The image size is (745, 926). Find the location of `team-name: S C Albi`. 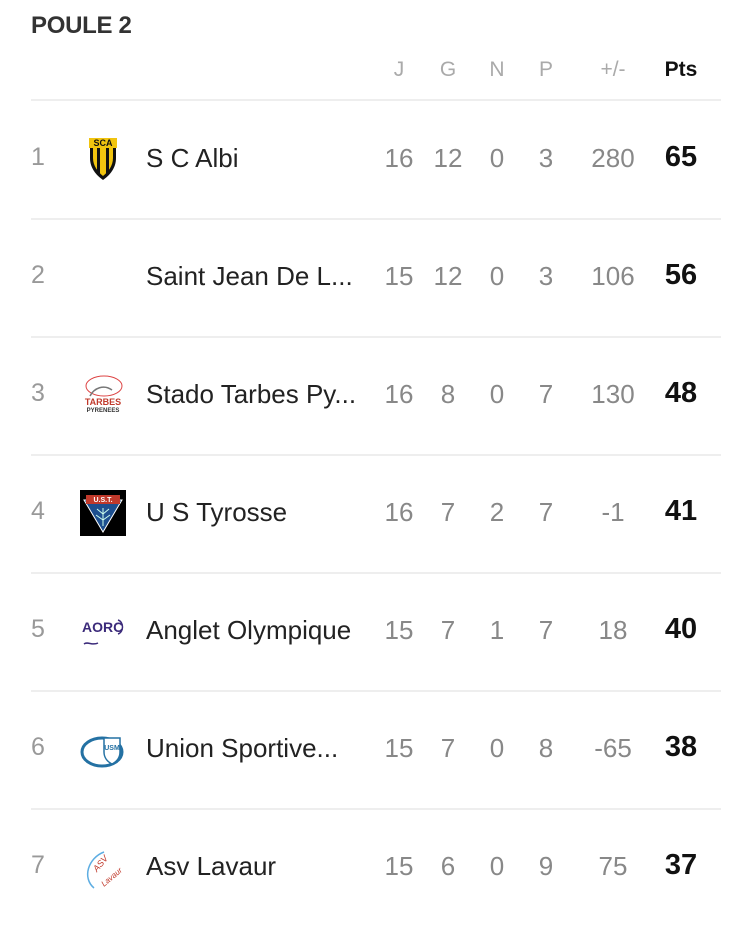

team-name: S C Albi is located at coordinates (192, 158).